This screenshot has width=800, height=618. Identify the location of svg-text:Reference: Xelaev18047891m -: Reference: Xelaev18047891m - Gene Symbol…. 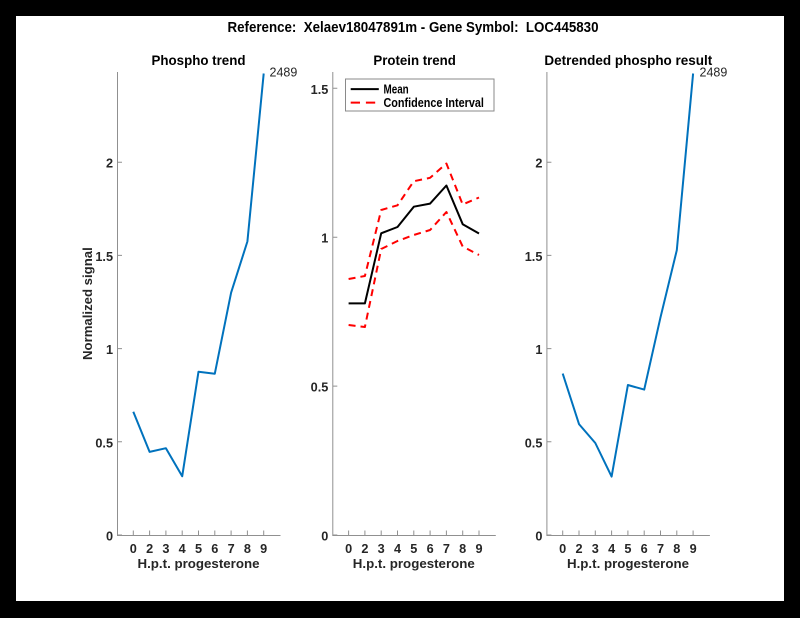
(413, 28).